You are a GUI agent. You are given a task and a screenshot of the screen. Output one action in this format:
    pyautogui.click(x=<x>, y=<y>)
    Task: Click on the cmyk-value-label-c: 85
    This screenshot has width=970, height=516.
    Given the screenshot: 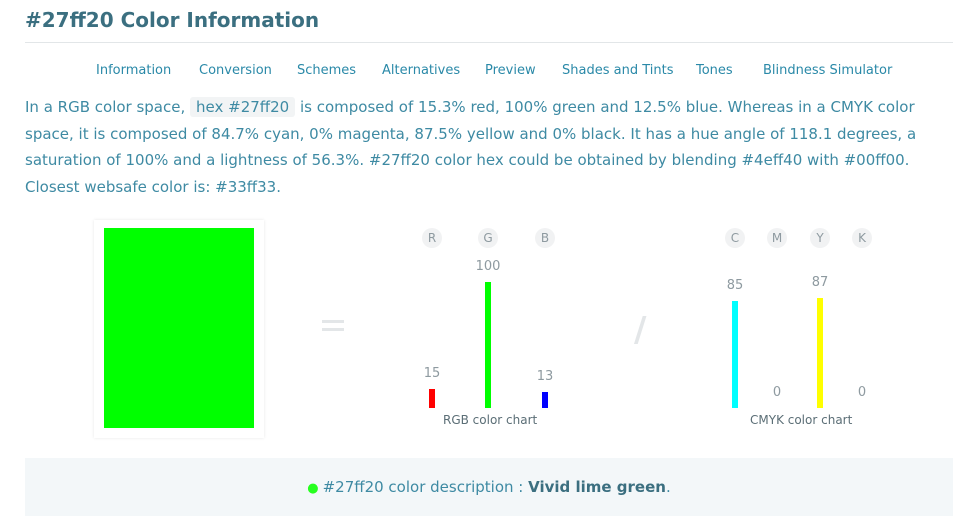 What is the action you would take?
    pyautogui.click(x=735, y=285)
    